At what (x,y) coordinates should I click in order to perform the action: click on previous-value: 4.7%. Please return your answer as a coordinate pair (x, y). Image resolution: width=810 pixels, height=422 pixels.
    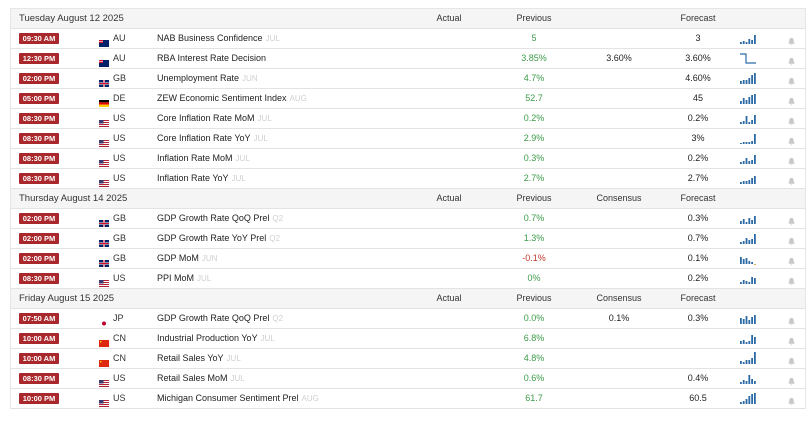
    Looking at the image, I should click on (534, 78).